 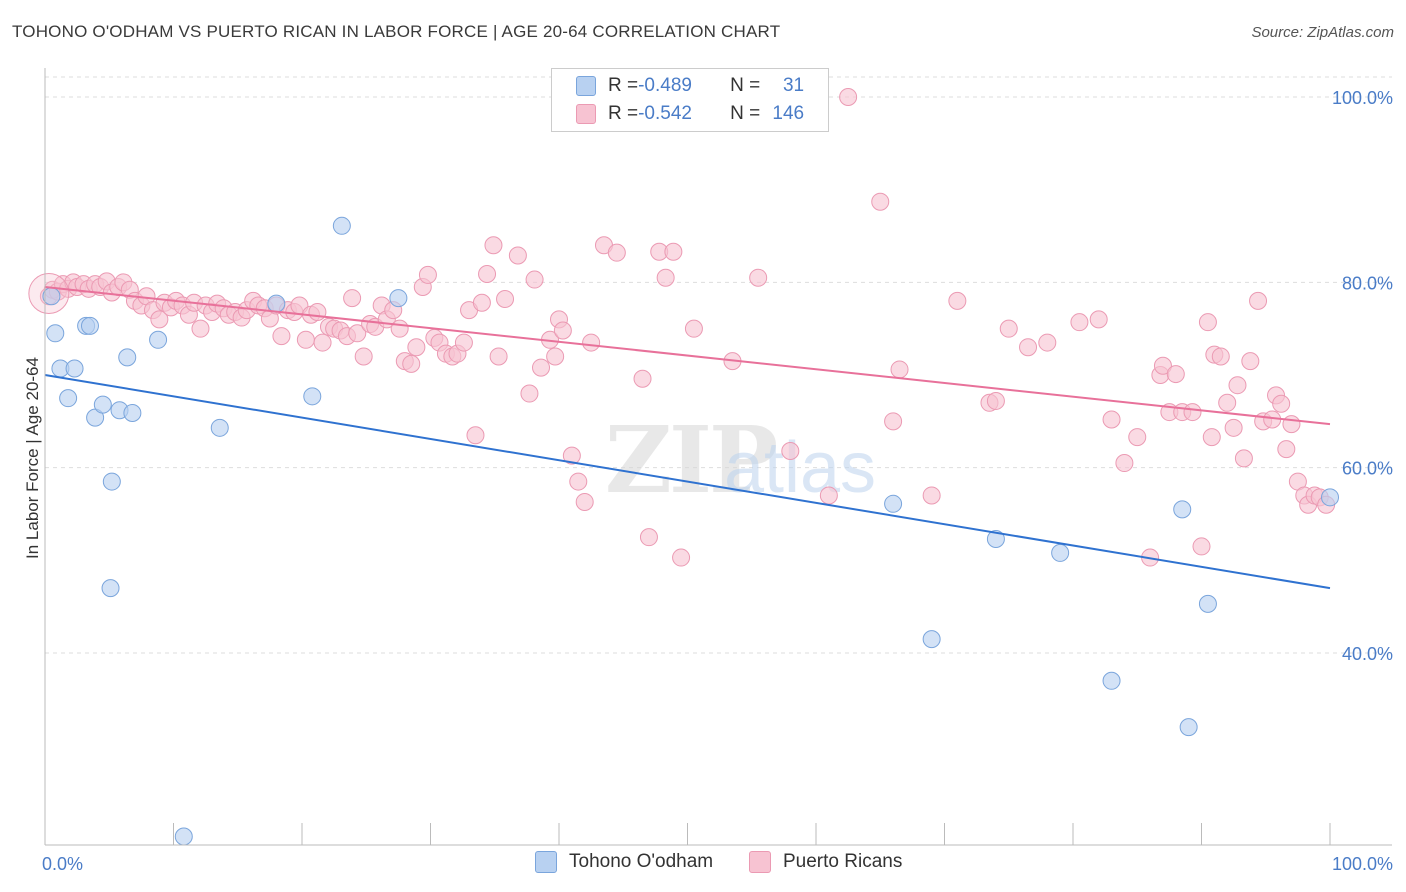 I want to click on y-axis-label: In Labor Force | Age 20-64, so click(x=32, y=458).